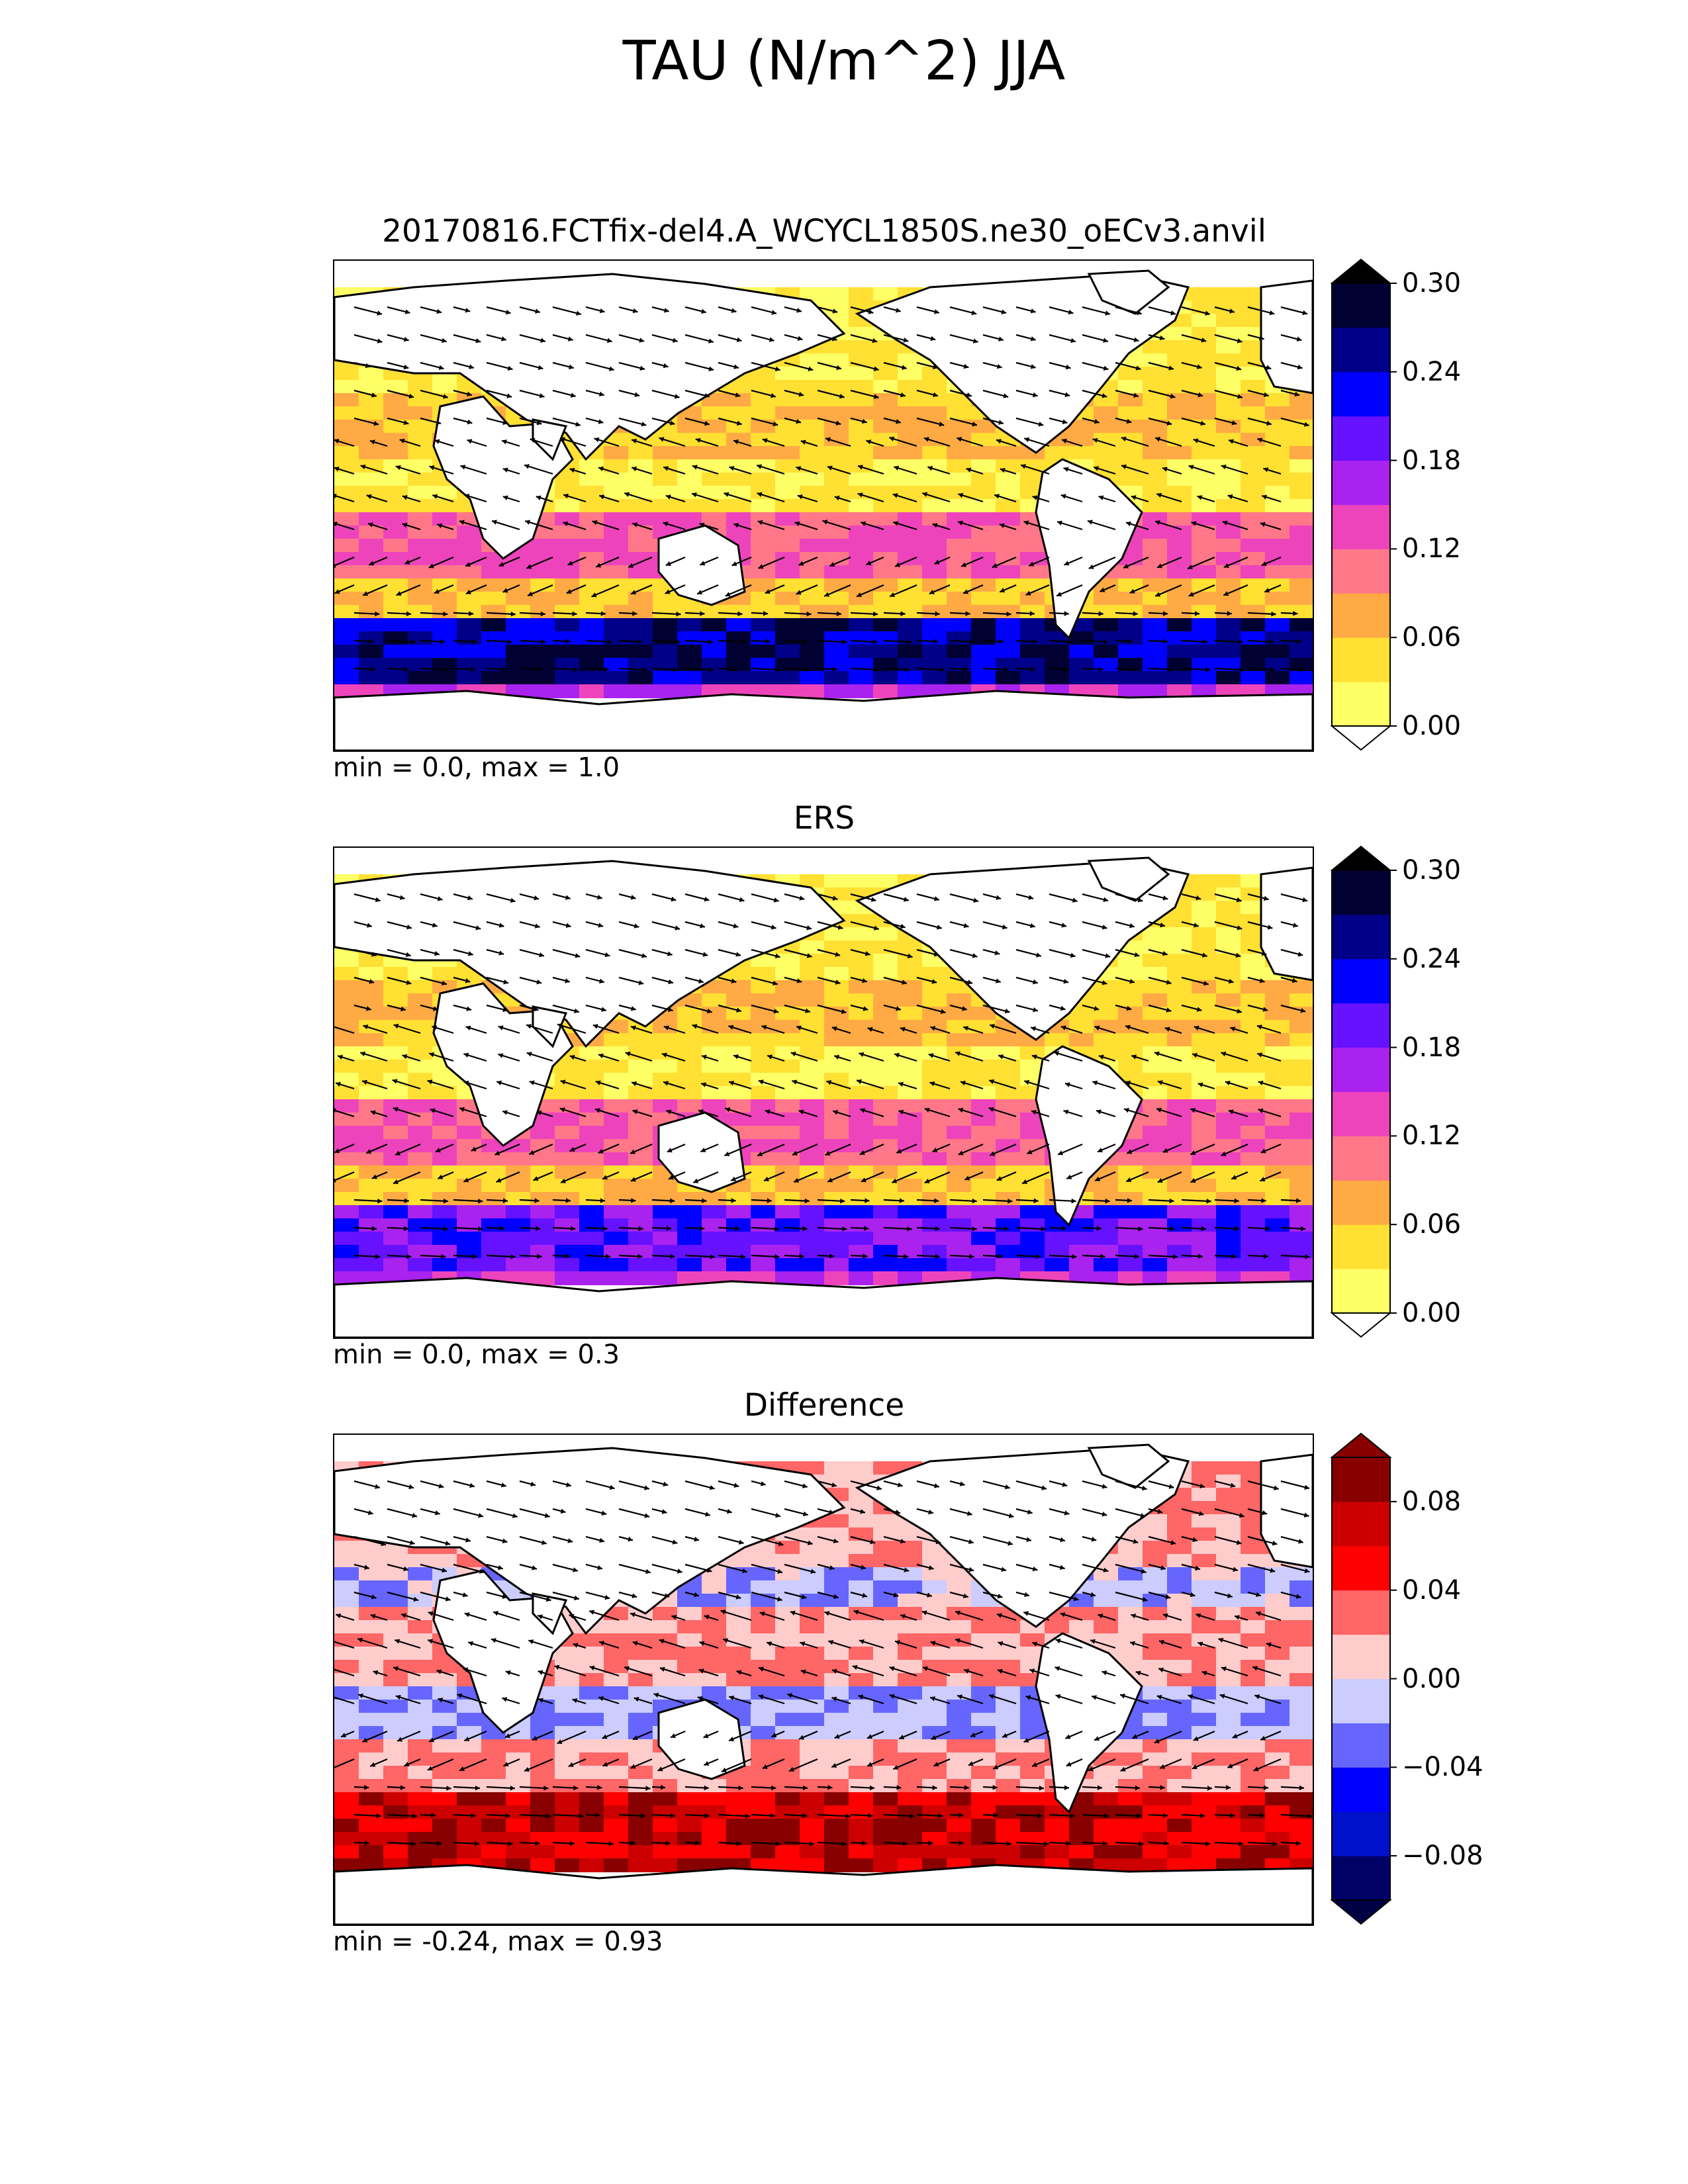 This screenshot has width=1688, height=2184. What do you see at coordinates (824, 1405) in the screenshot?
I see `panel-title-diff: Difference` at bounding box center [824, 1405].